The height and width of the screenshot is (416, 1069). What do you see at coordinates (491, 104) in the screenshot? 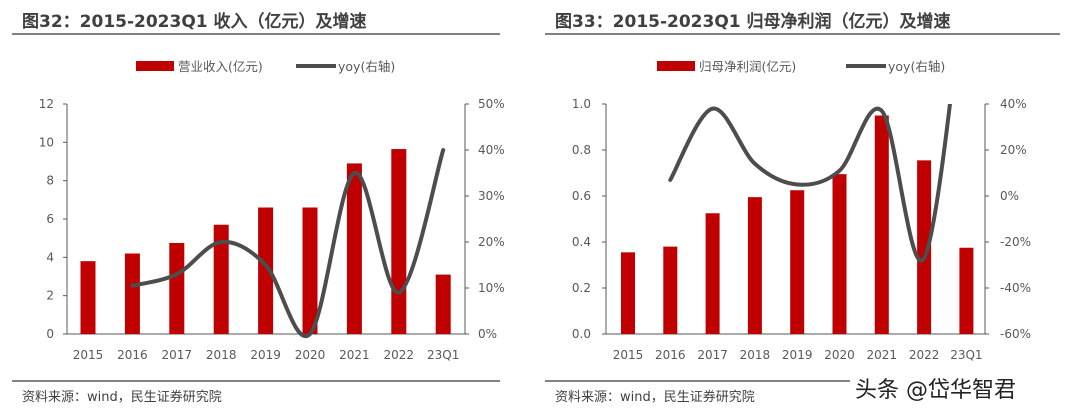
I see `right-tick-label: 50%` at bounding box center [491, 104].